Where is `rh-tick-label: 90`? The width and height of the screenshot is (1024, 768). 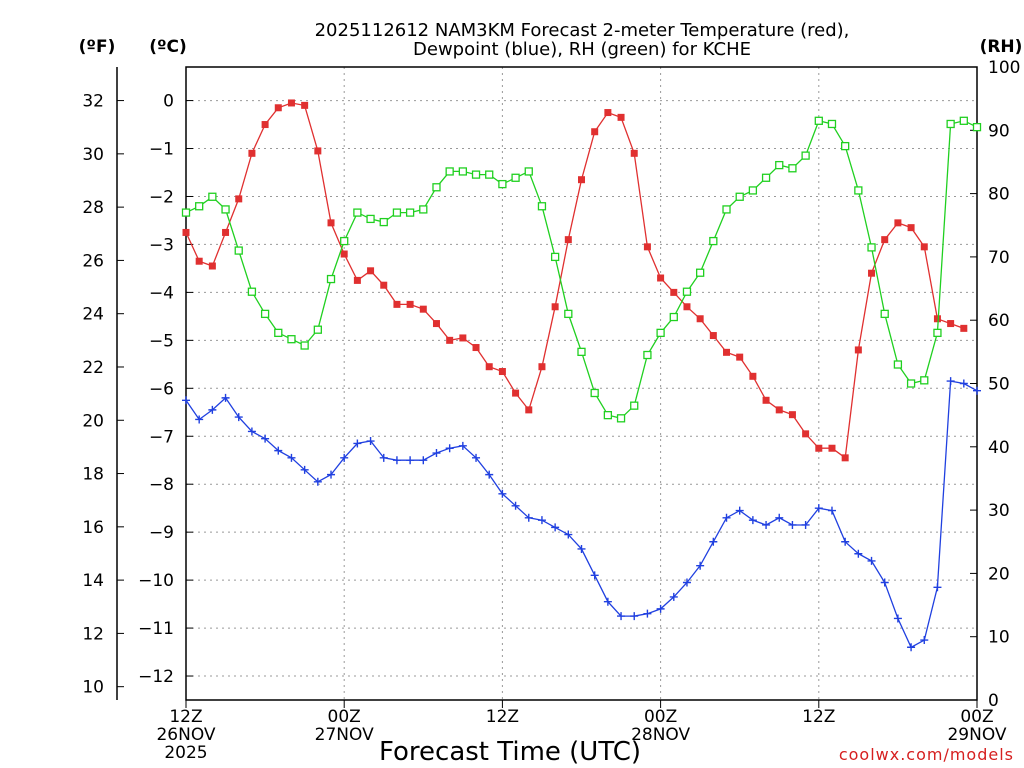
rh-tick-label: 90 is located at coordinates (999, 131).